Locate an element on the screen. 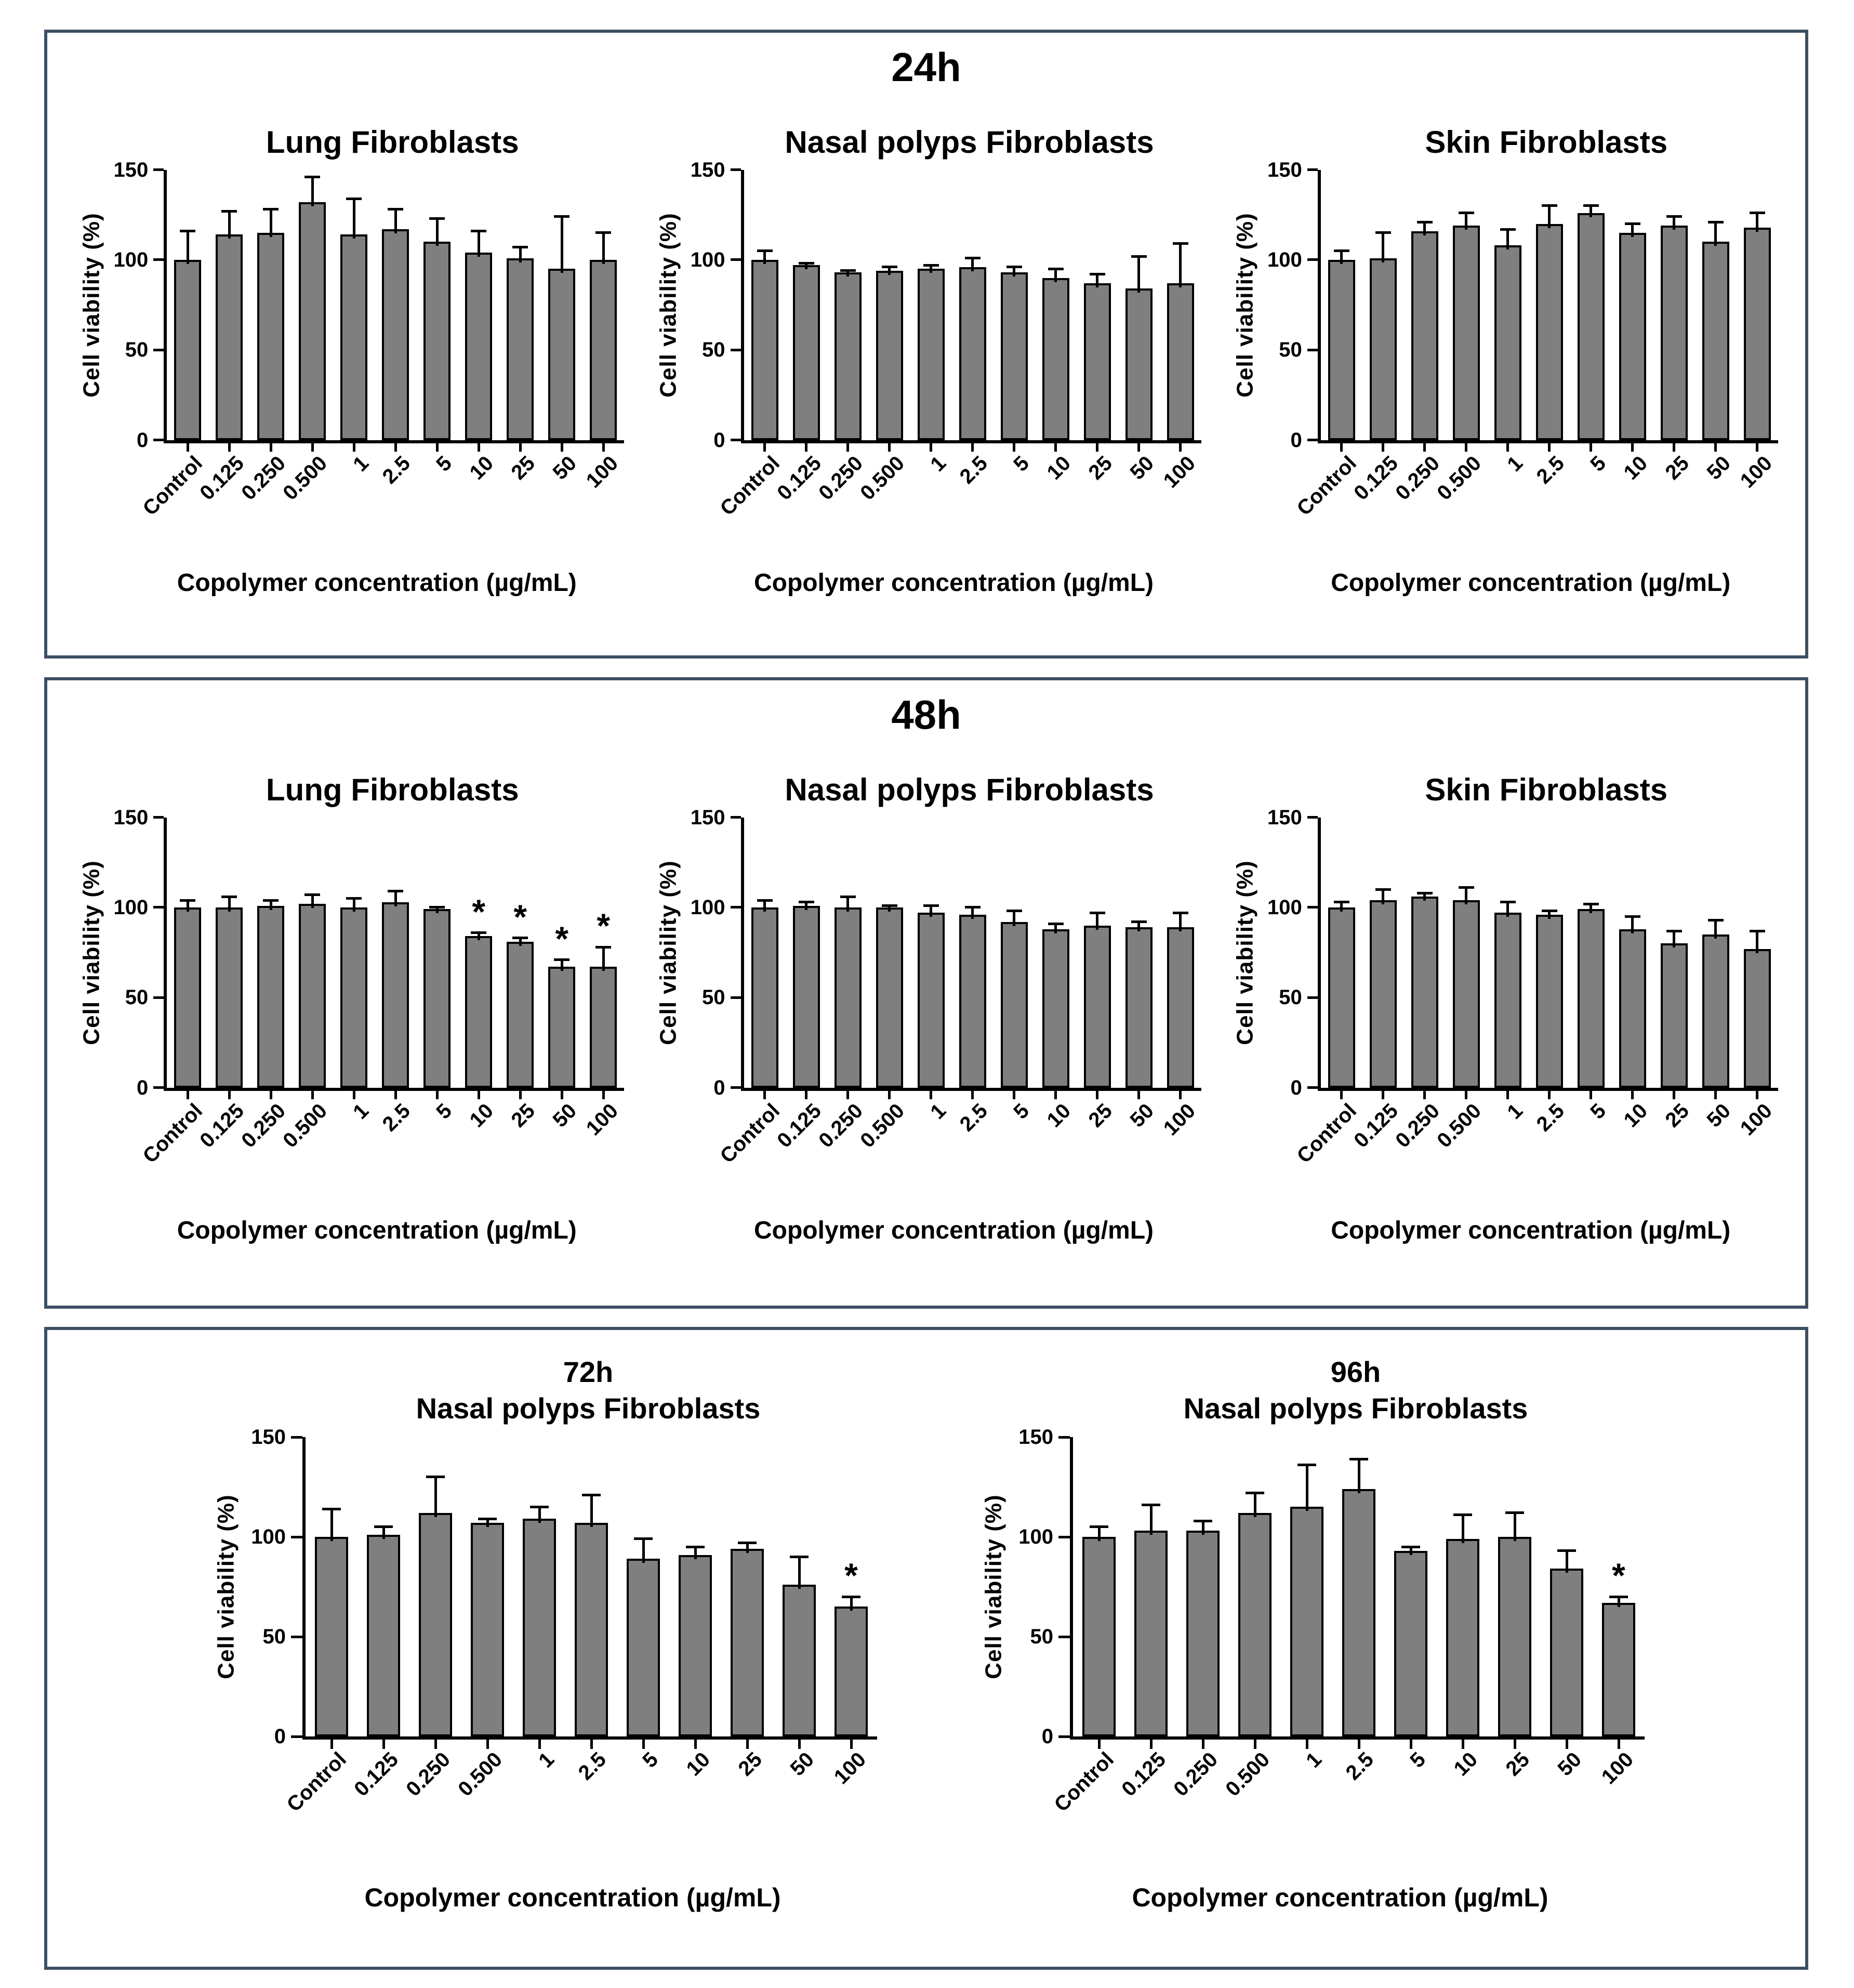  y-axis-label-column: Cell viability (%) is located at coordinates (1246, 305).